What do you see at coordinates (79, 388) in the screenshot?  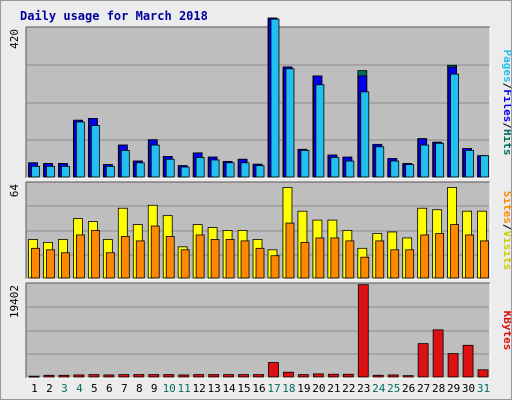 I see `x-axis-day-label: 4` at bounding box center [79, 388].